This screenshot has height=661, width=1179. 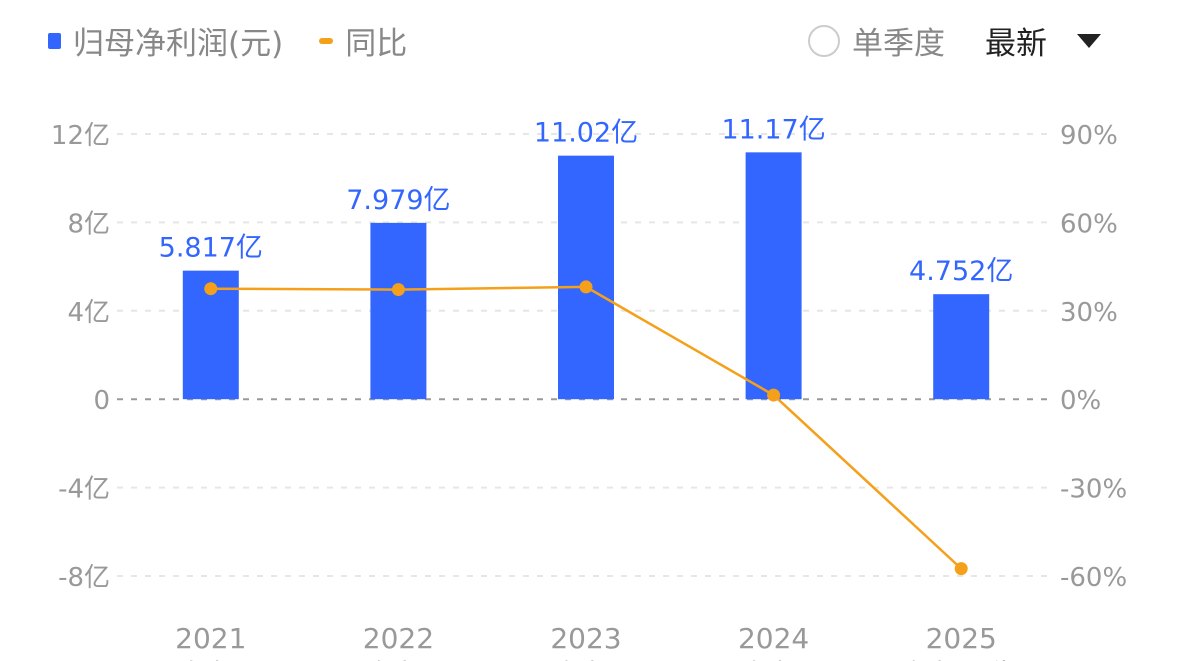 What do you see at coordinates (88, 313) in the screenshot?
I see `left-tick-label: 4亿` at bounding box center [88, 313].